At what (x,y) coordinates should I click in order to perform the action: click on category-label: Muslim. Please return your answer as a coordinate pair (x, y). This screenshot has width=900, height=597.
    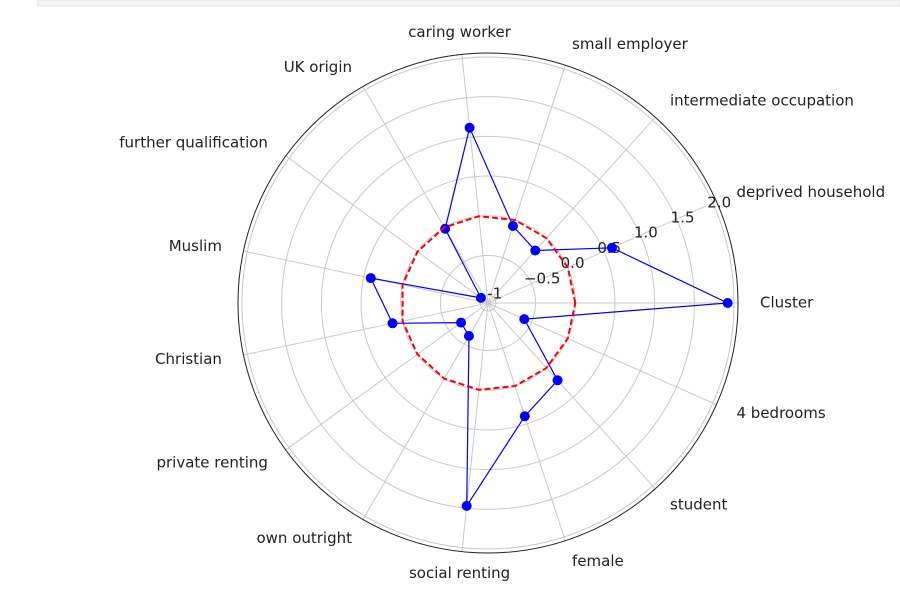
    Looking at the image, I should click on (195, 246).